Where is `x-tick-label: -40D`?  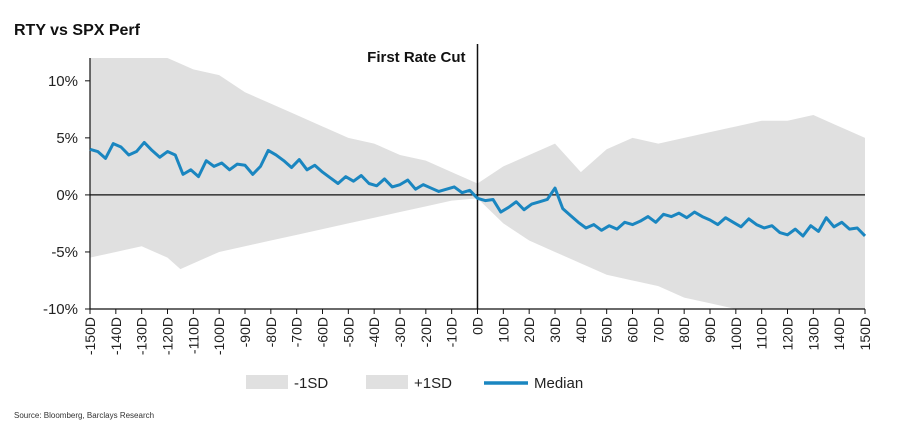 x-tick-label: -40D is located at coordinates (374, 332).